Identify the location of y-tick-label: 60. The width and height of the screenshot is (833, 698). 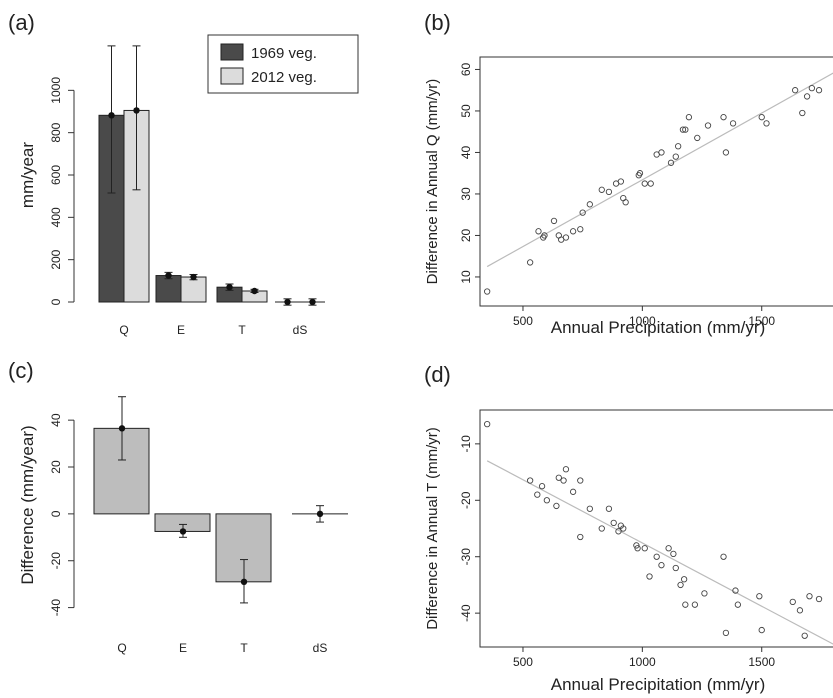
(466, 69).